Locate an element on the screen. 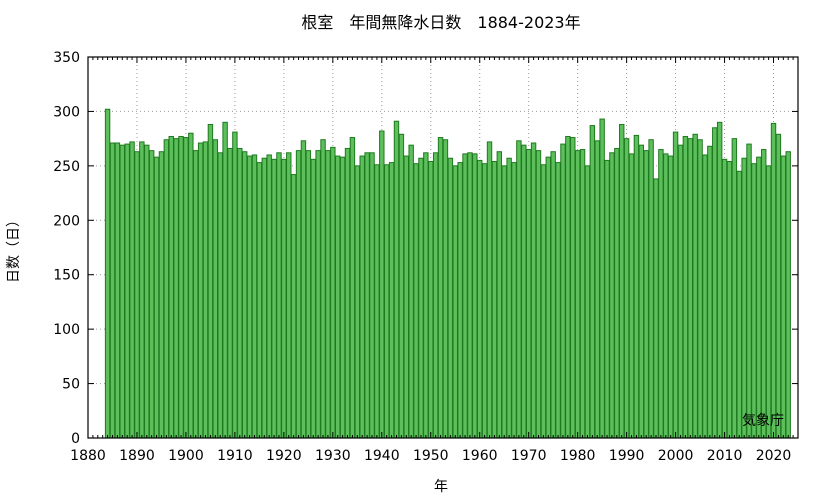 Image resolution: width=833 pixels, height=498 pixels. bar-1959 is located at coordinates (475, 296).